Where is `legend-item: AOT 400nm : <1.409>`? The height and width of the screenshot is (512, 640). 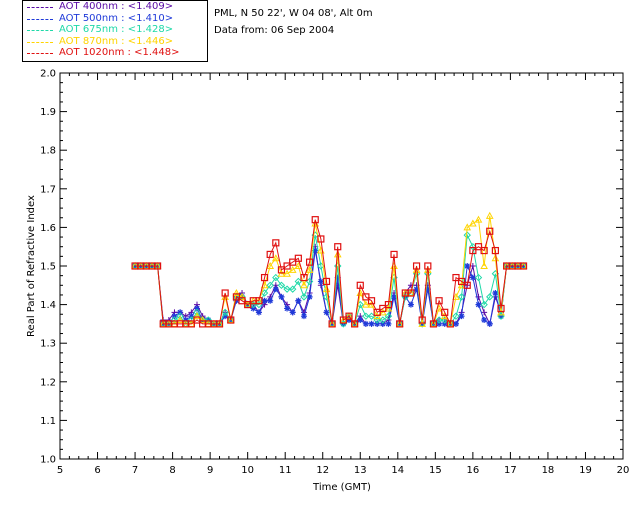
legend-item: AOT 400nm : <1.409> is located at coordinates (115, 7).